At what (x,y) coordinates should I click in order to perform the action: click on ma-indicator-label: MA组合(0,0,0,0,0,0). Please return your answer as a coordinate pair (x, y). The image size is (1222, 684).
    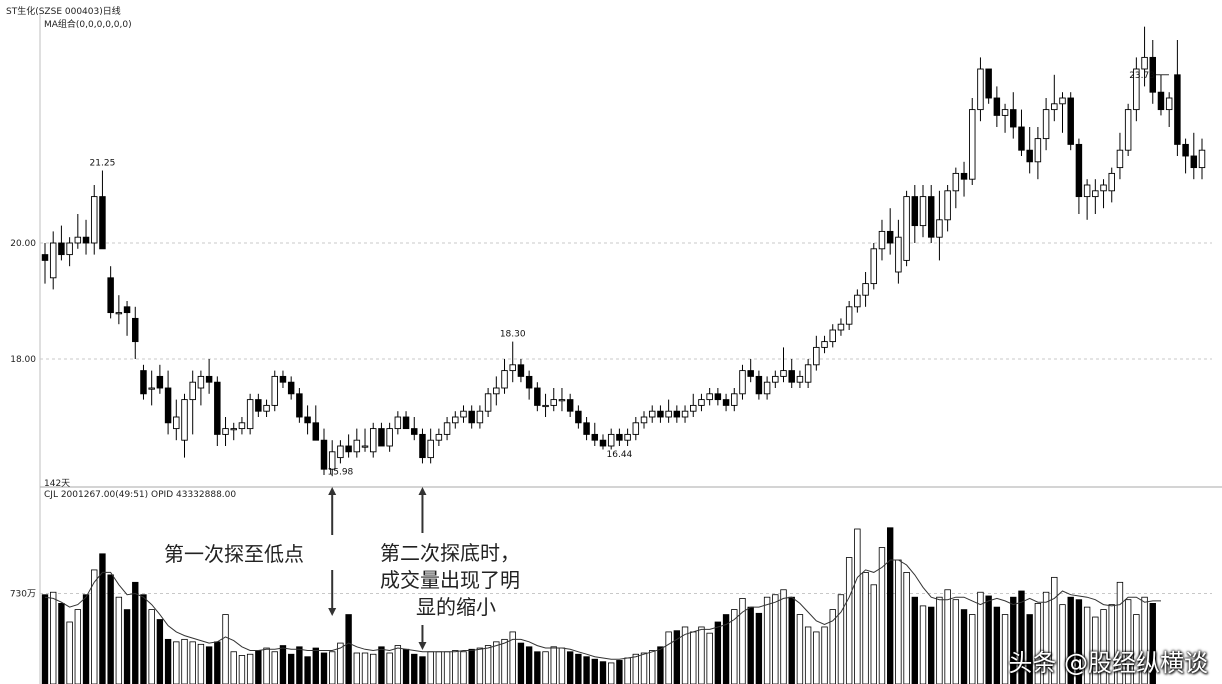
    Looking at the image, I should click on (88, 25).